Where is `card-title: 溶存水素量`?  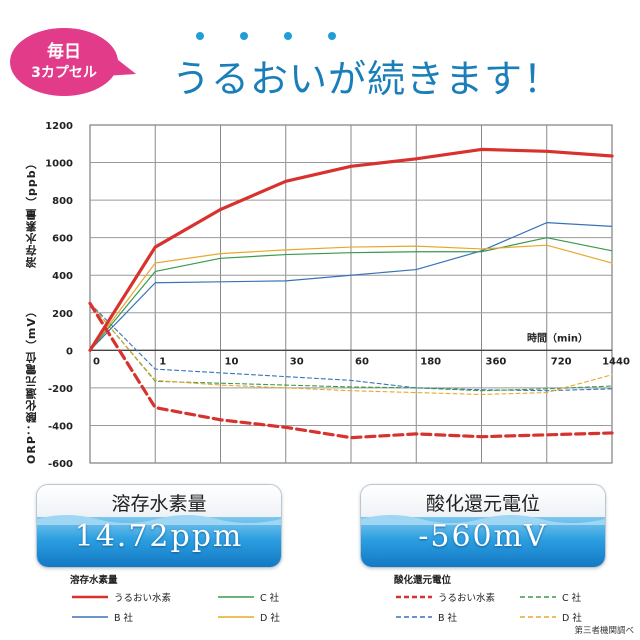
card-title: 溶存水素量 is located at coordinates (159, 504).